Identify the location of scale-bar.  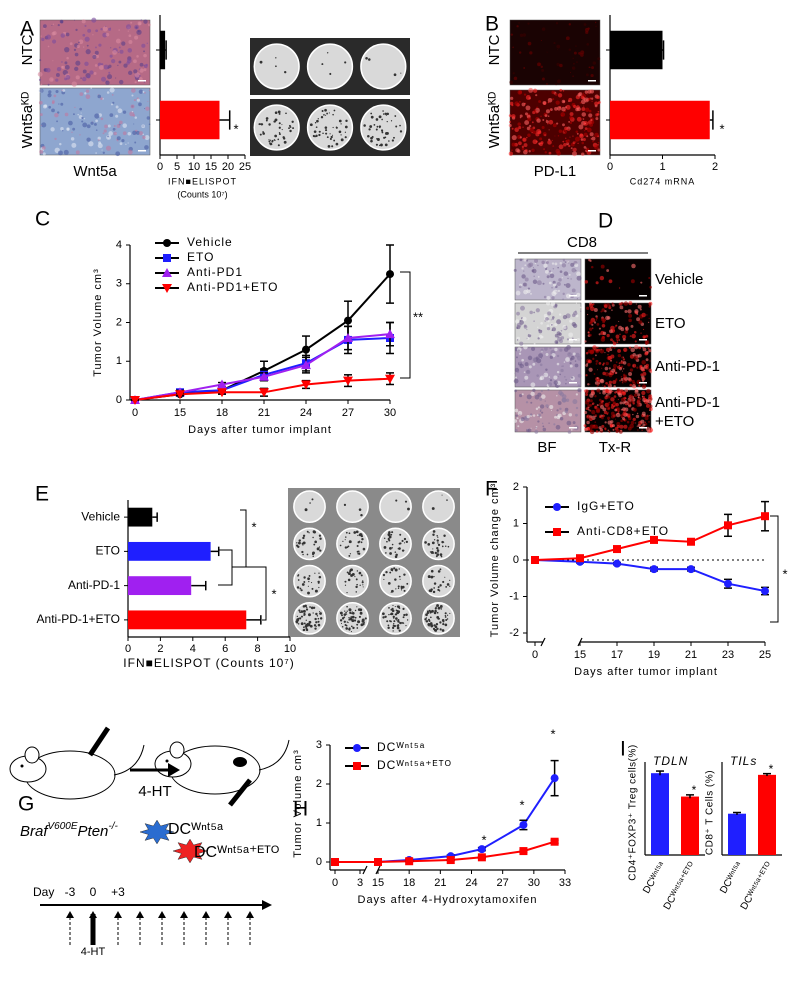
(142, 81).